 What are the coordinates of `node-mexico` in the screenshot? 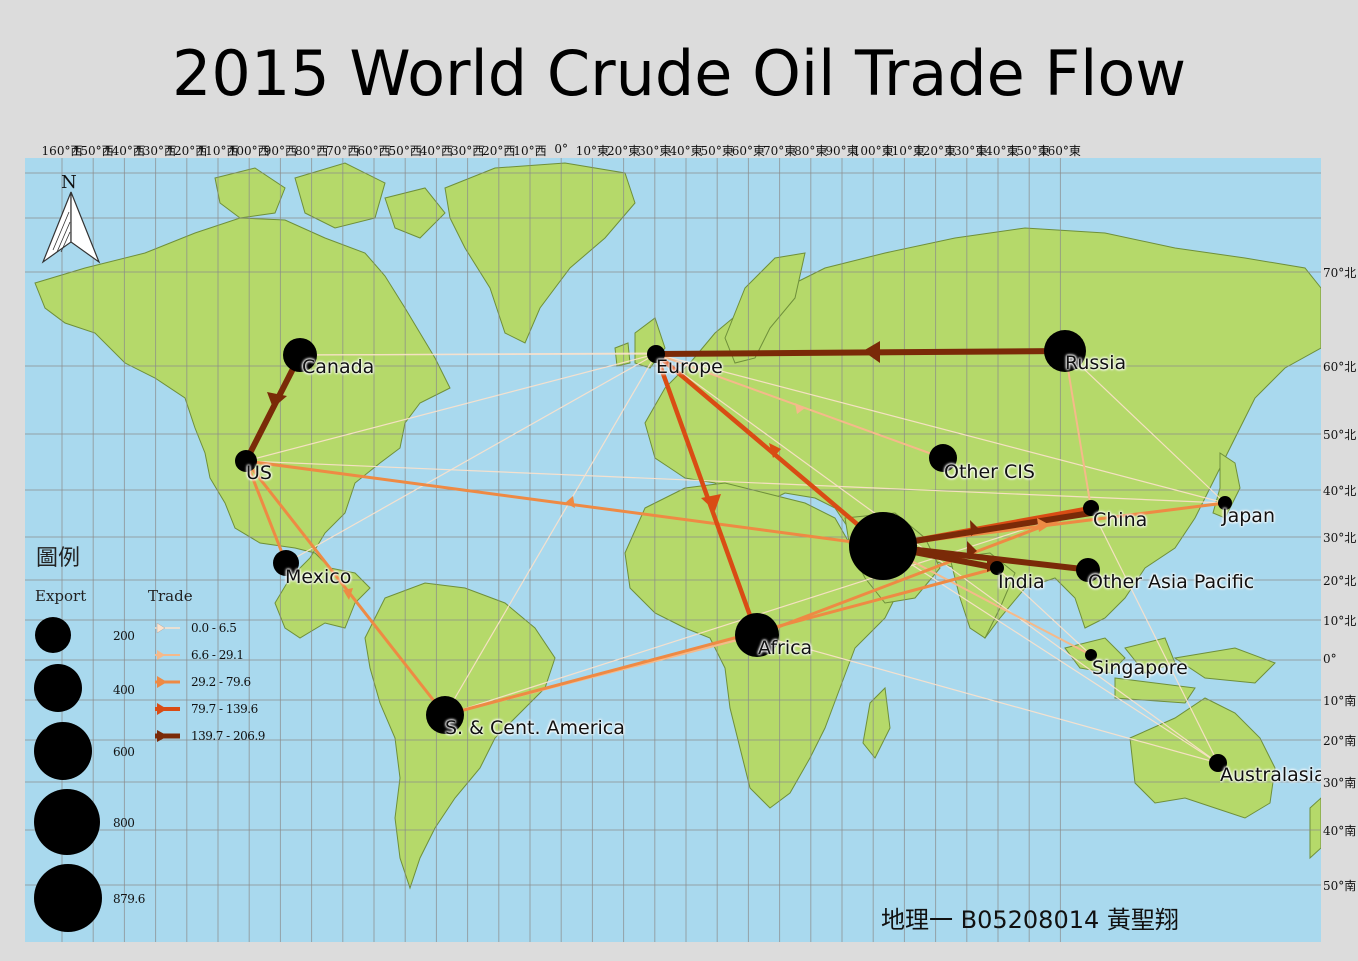 It's located at (286, 563).